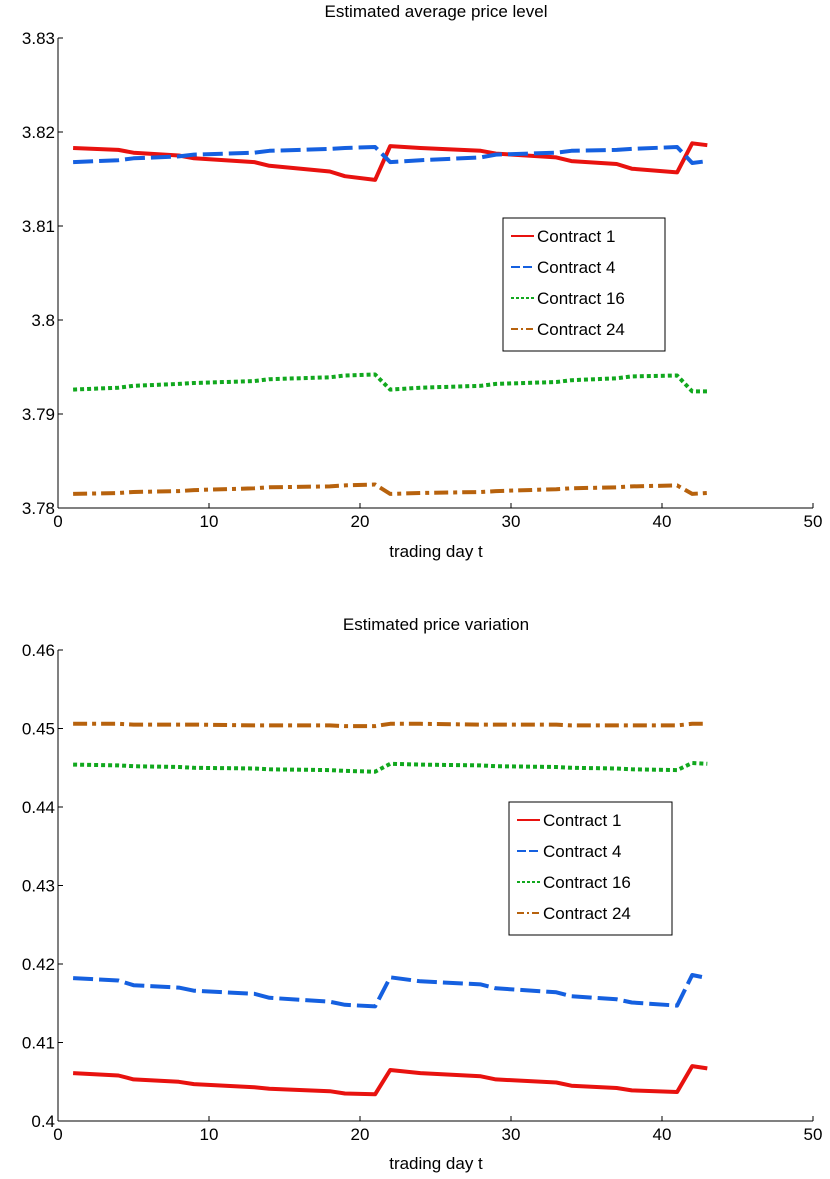  Describe the element at coordinates (43, 1121) in the screenshot. I see `y-tick-label: 0.4` at that location.